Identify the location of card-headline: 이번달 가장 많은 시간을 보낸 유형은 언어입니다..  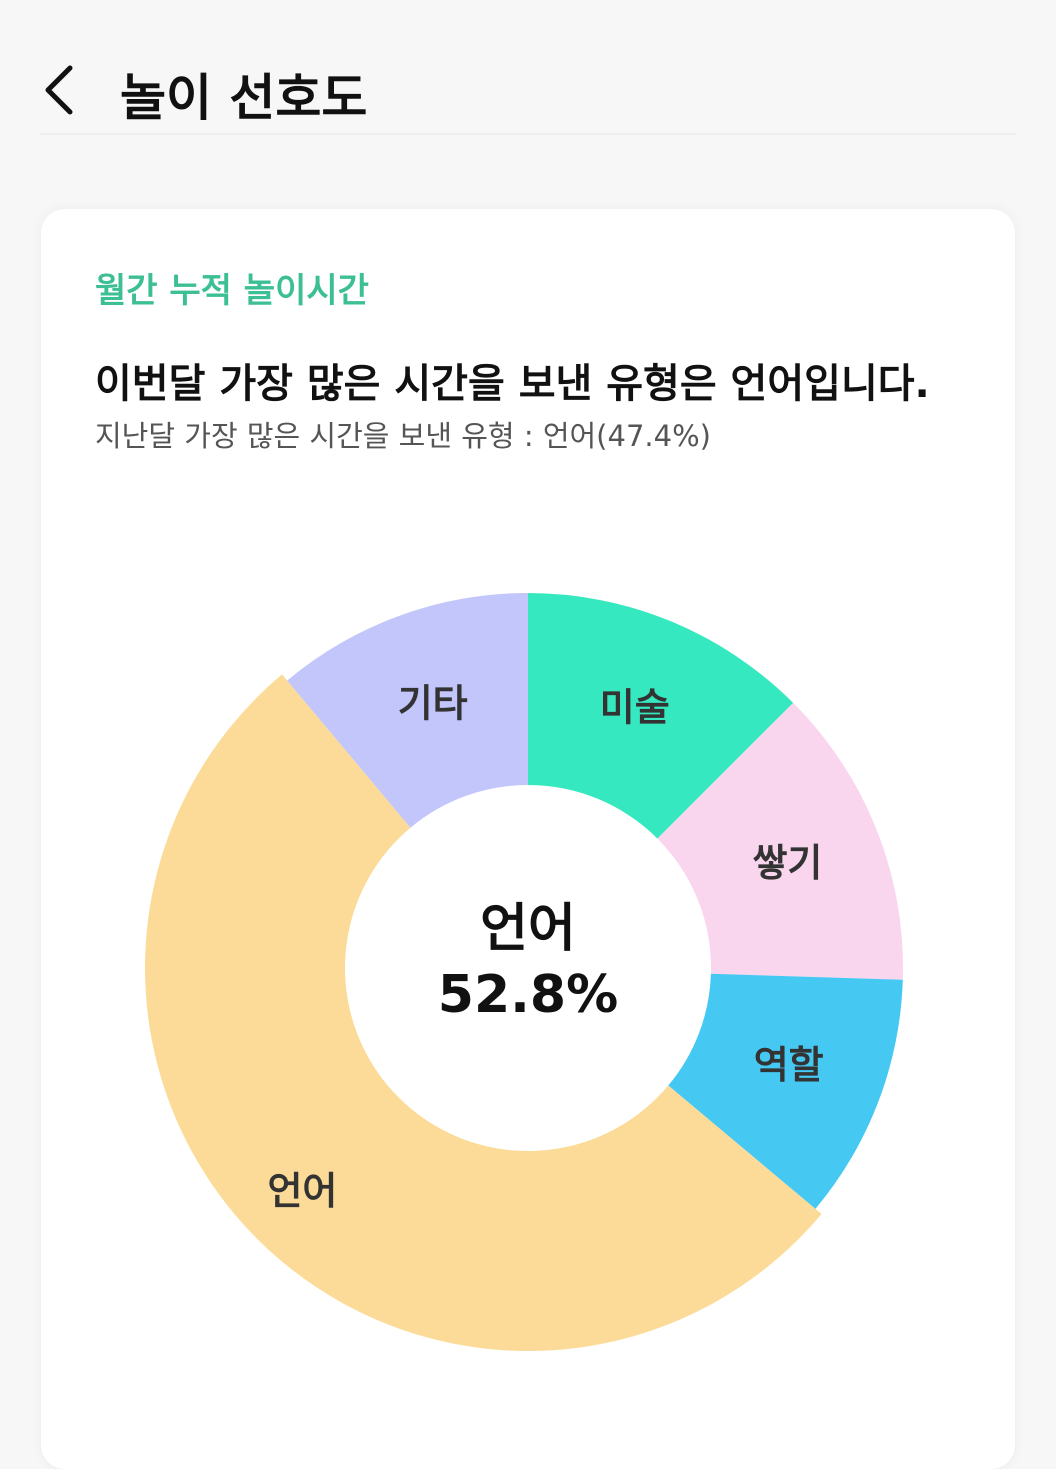
(512, 384).